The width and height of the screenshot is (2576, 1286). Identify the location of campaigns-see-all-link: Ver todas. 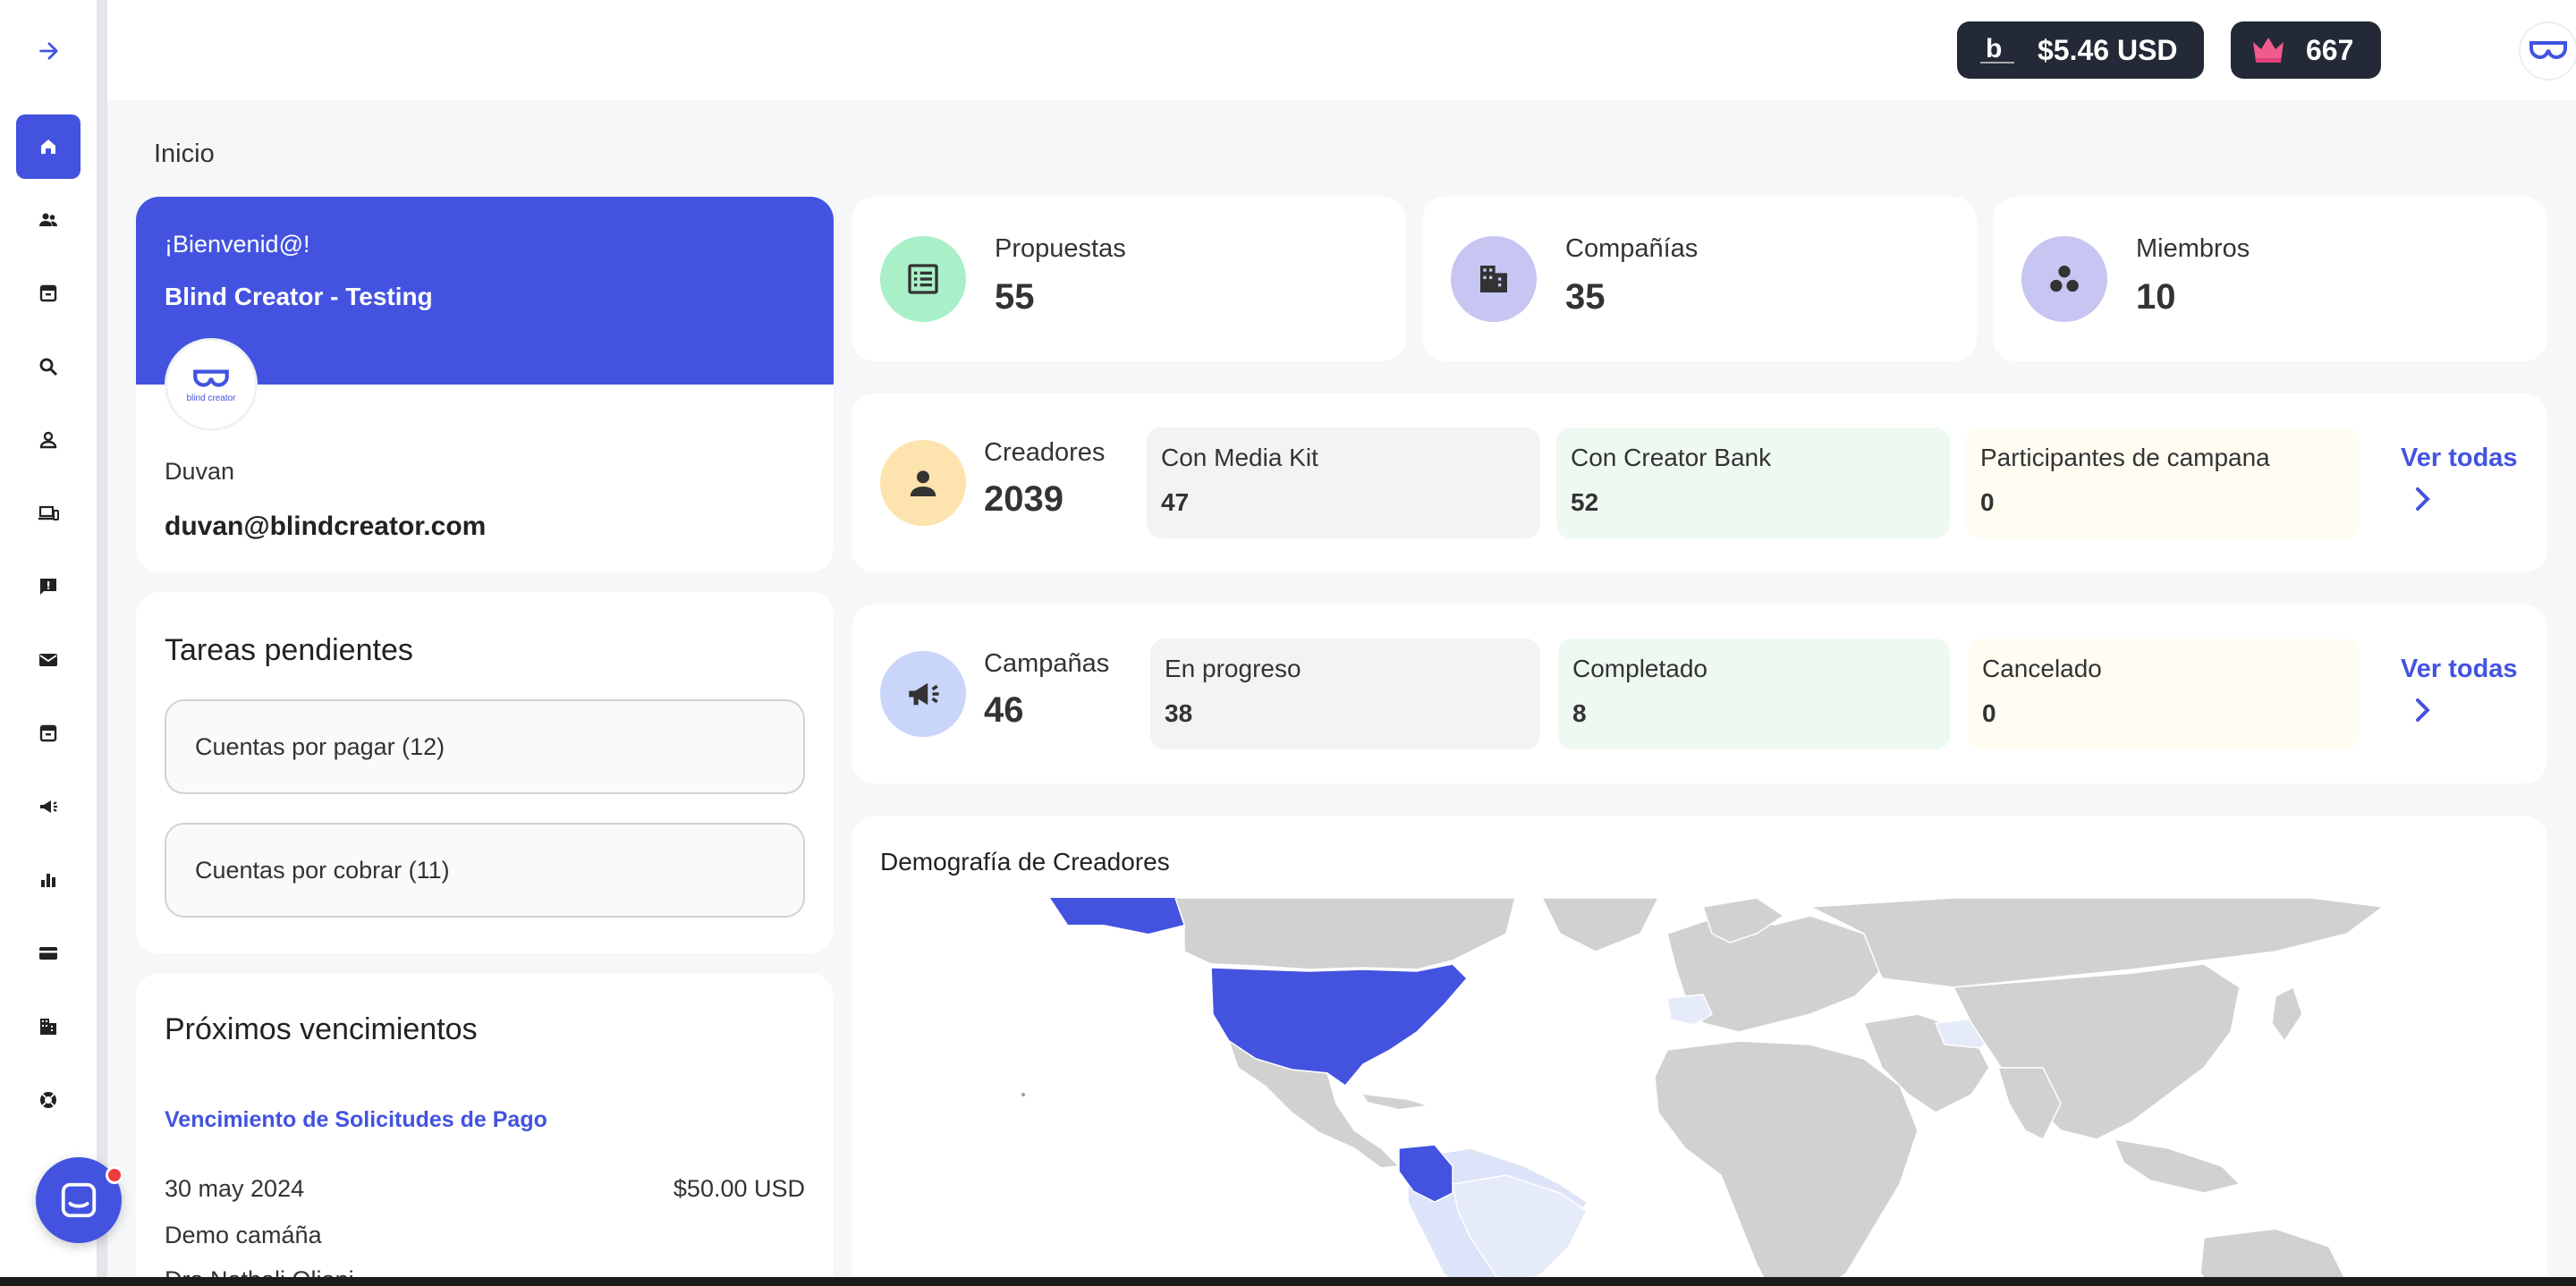
(2459, 669).